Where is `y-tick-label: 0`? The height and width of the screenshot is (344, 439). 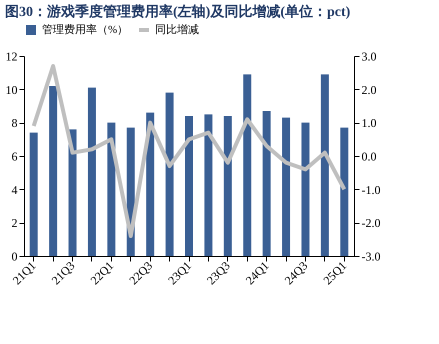 y-tick-label: 0 is located at coordinates (15, 257).